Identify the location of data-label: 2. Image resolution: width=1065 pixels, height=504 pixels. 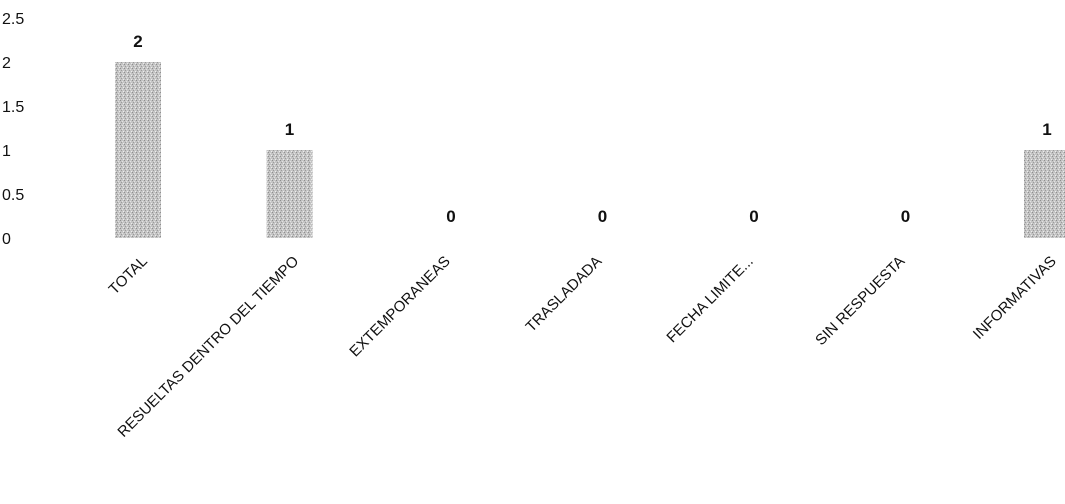
(137, 41).